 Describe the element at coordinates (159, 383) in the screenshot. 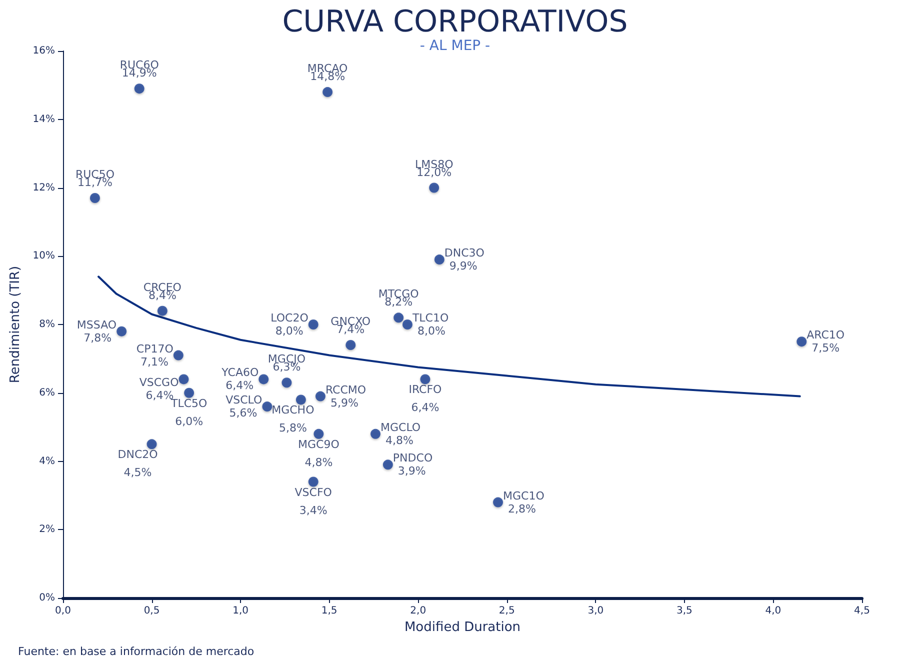

I see `annotation: VSCGO` at that location.